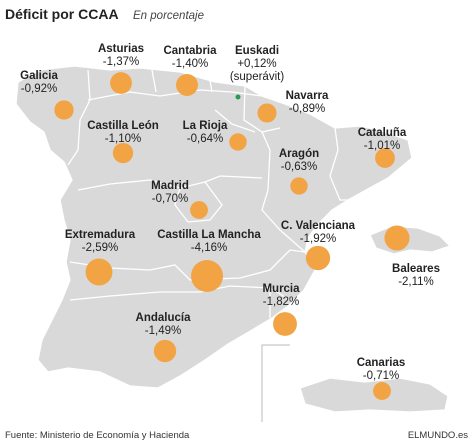  I want to click on region-note: (superávit), so click(257, 77).